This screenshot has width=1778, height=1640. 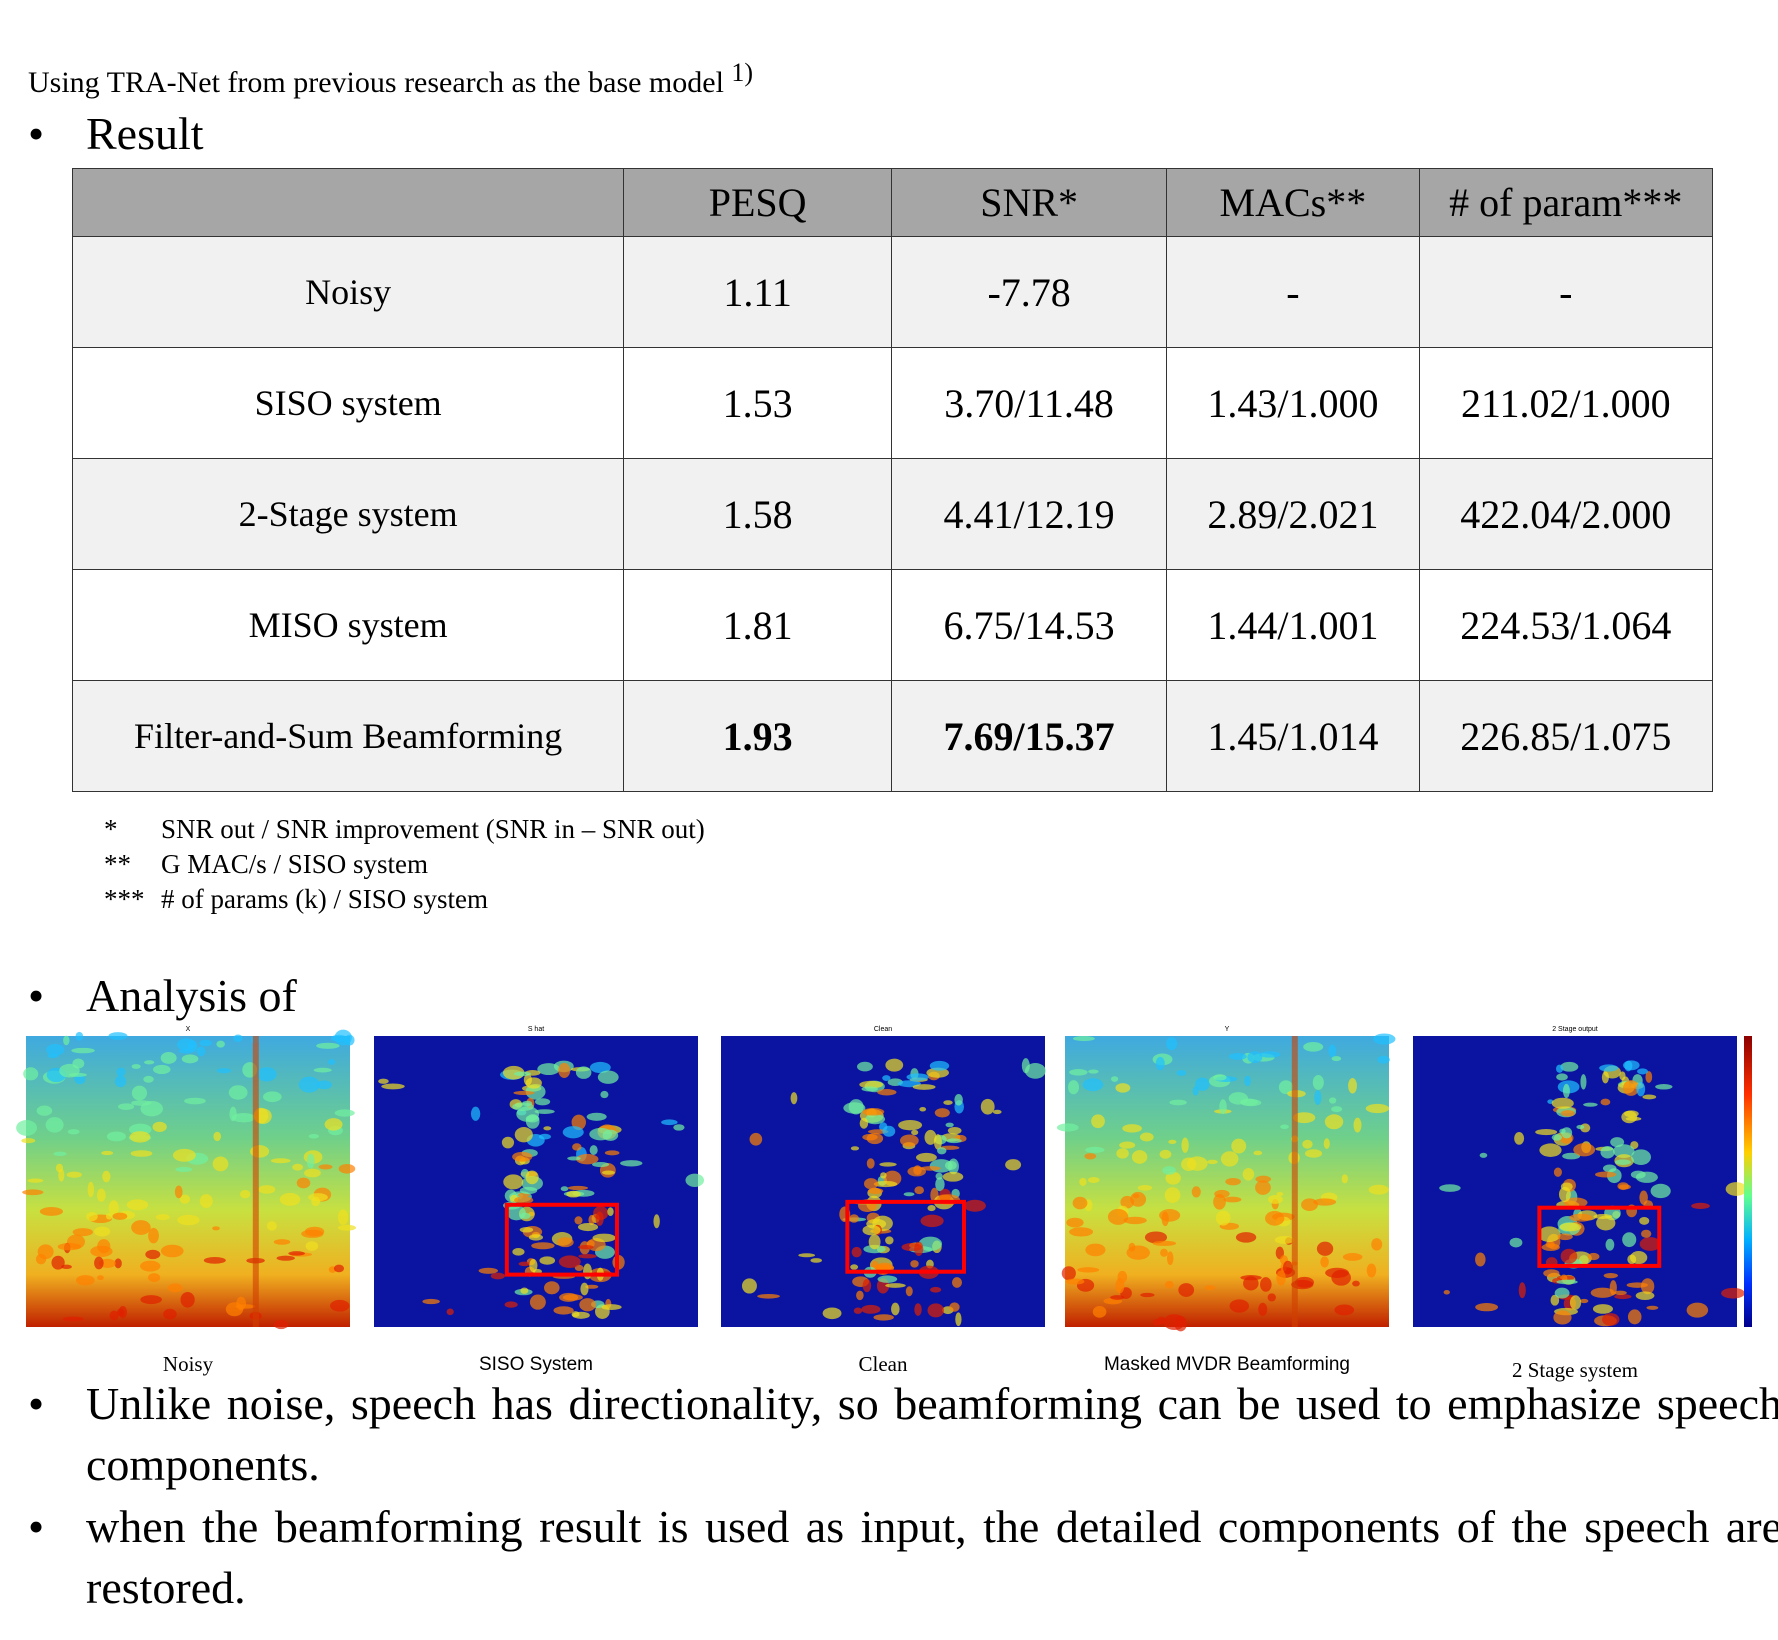 What do you see at coordinates (1029, 514) in the screenshot?
I see `table-cell: 4.41/12.19` at bounding box center [1029, 514].